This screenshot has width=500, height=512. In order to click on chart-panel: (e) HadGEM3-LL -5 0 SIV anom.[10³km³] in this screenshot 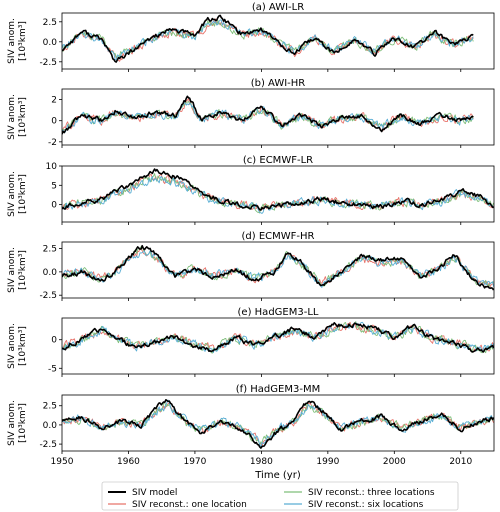, I will do `click(251, 342)`.